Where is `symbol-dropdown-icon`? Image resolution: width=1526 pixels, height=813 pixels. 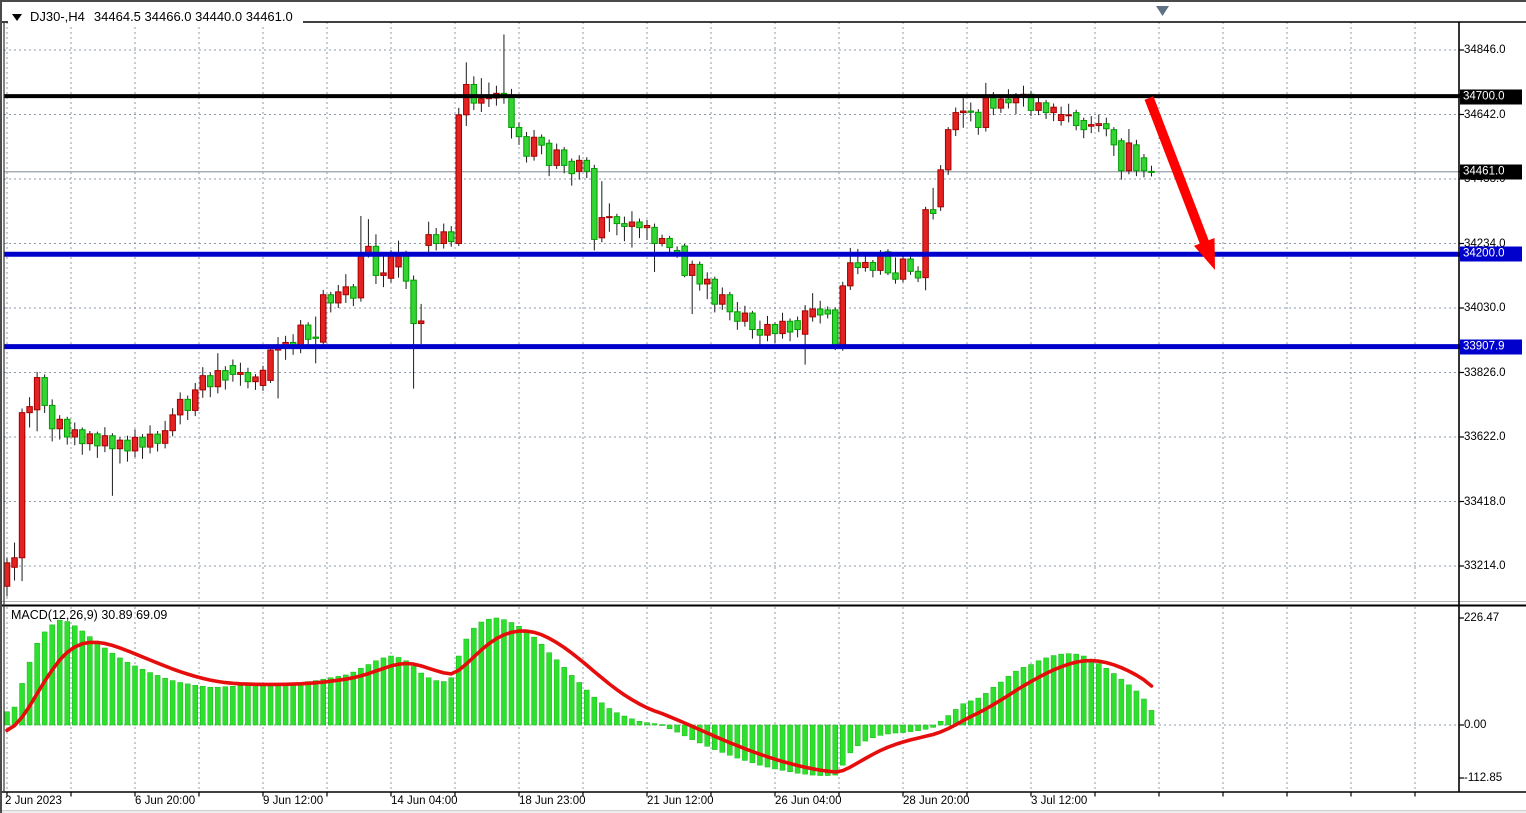 symbol-dropdown-icon is located at coordinates (17, 17).